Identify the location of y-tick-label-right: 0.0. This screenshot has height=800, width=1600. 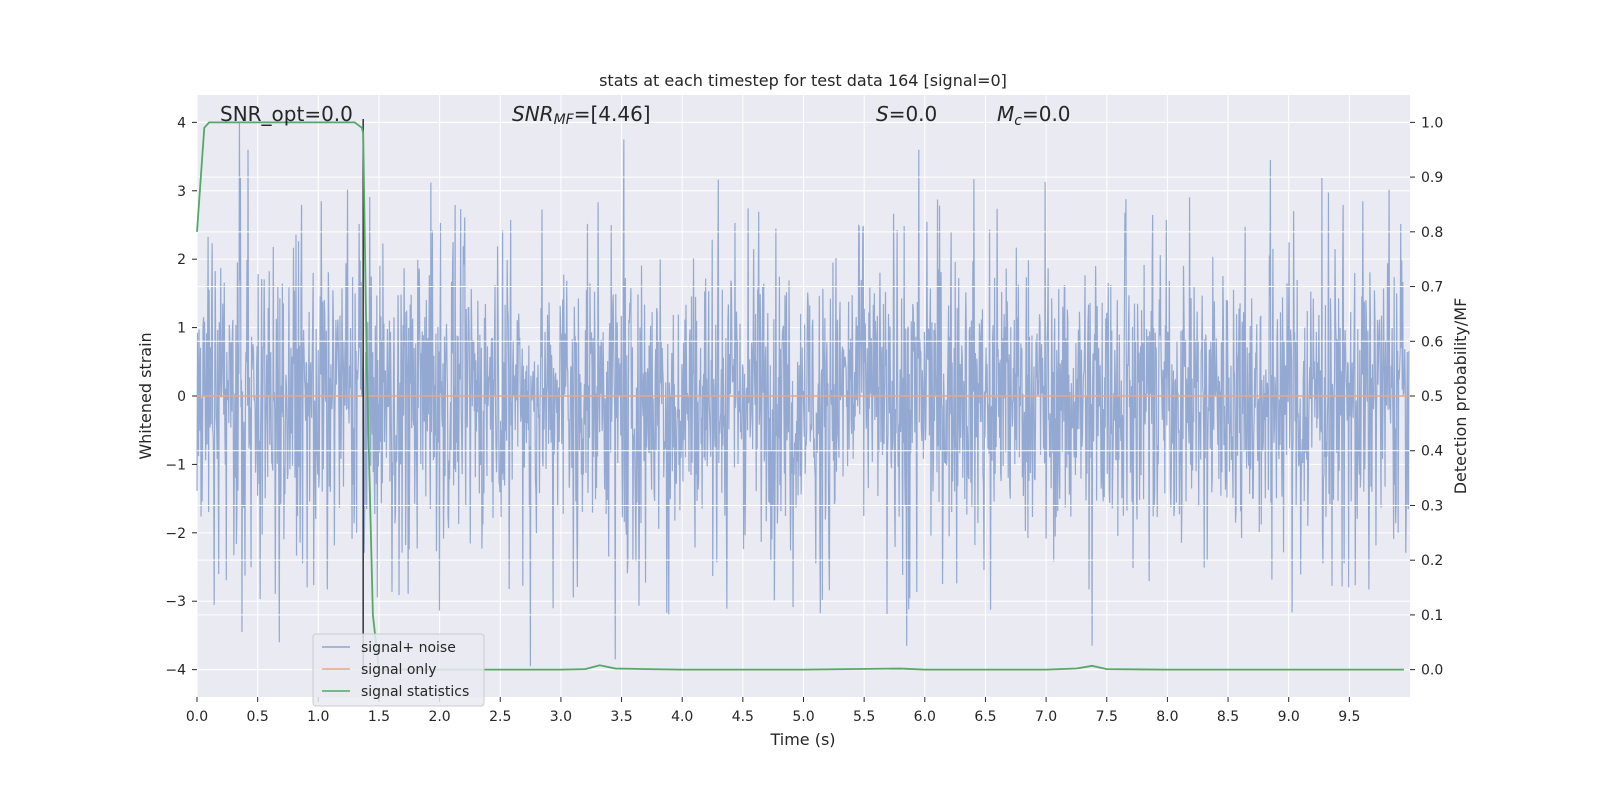
(1432, 671).